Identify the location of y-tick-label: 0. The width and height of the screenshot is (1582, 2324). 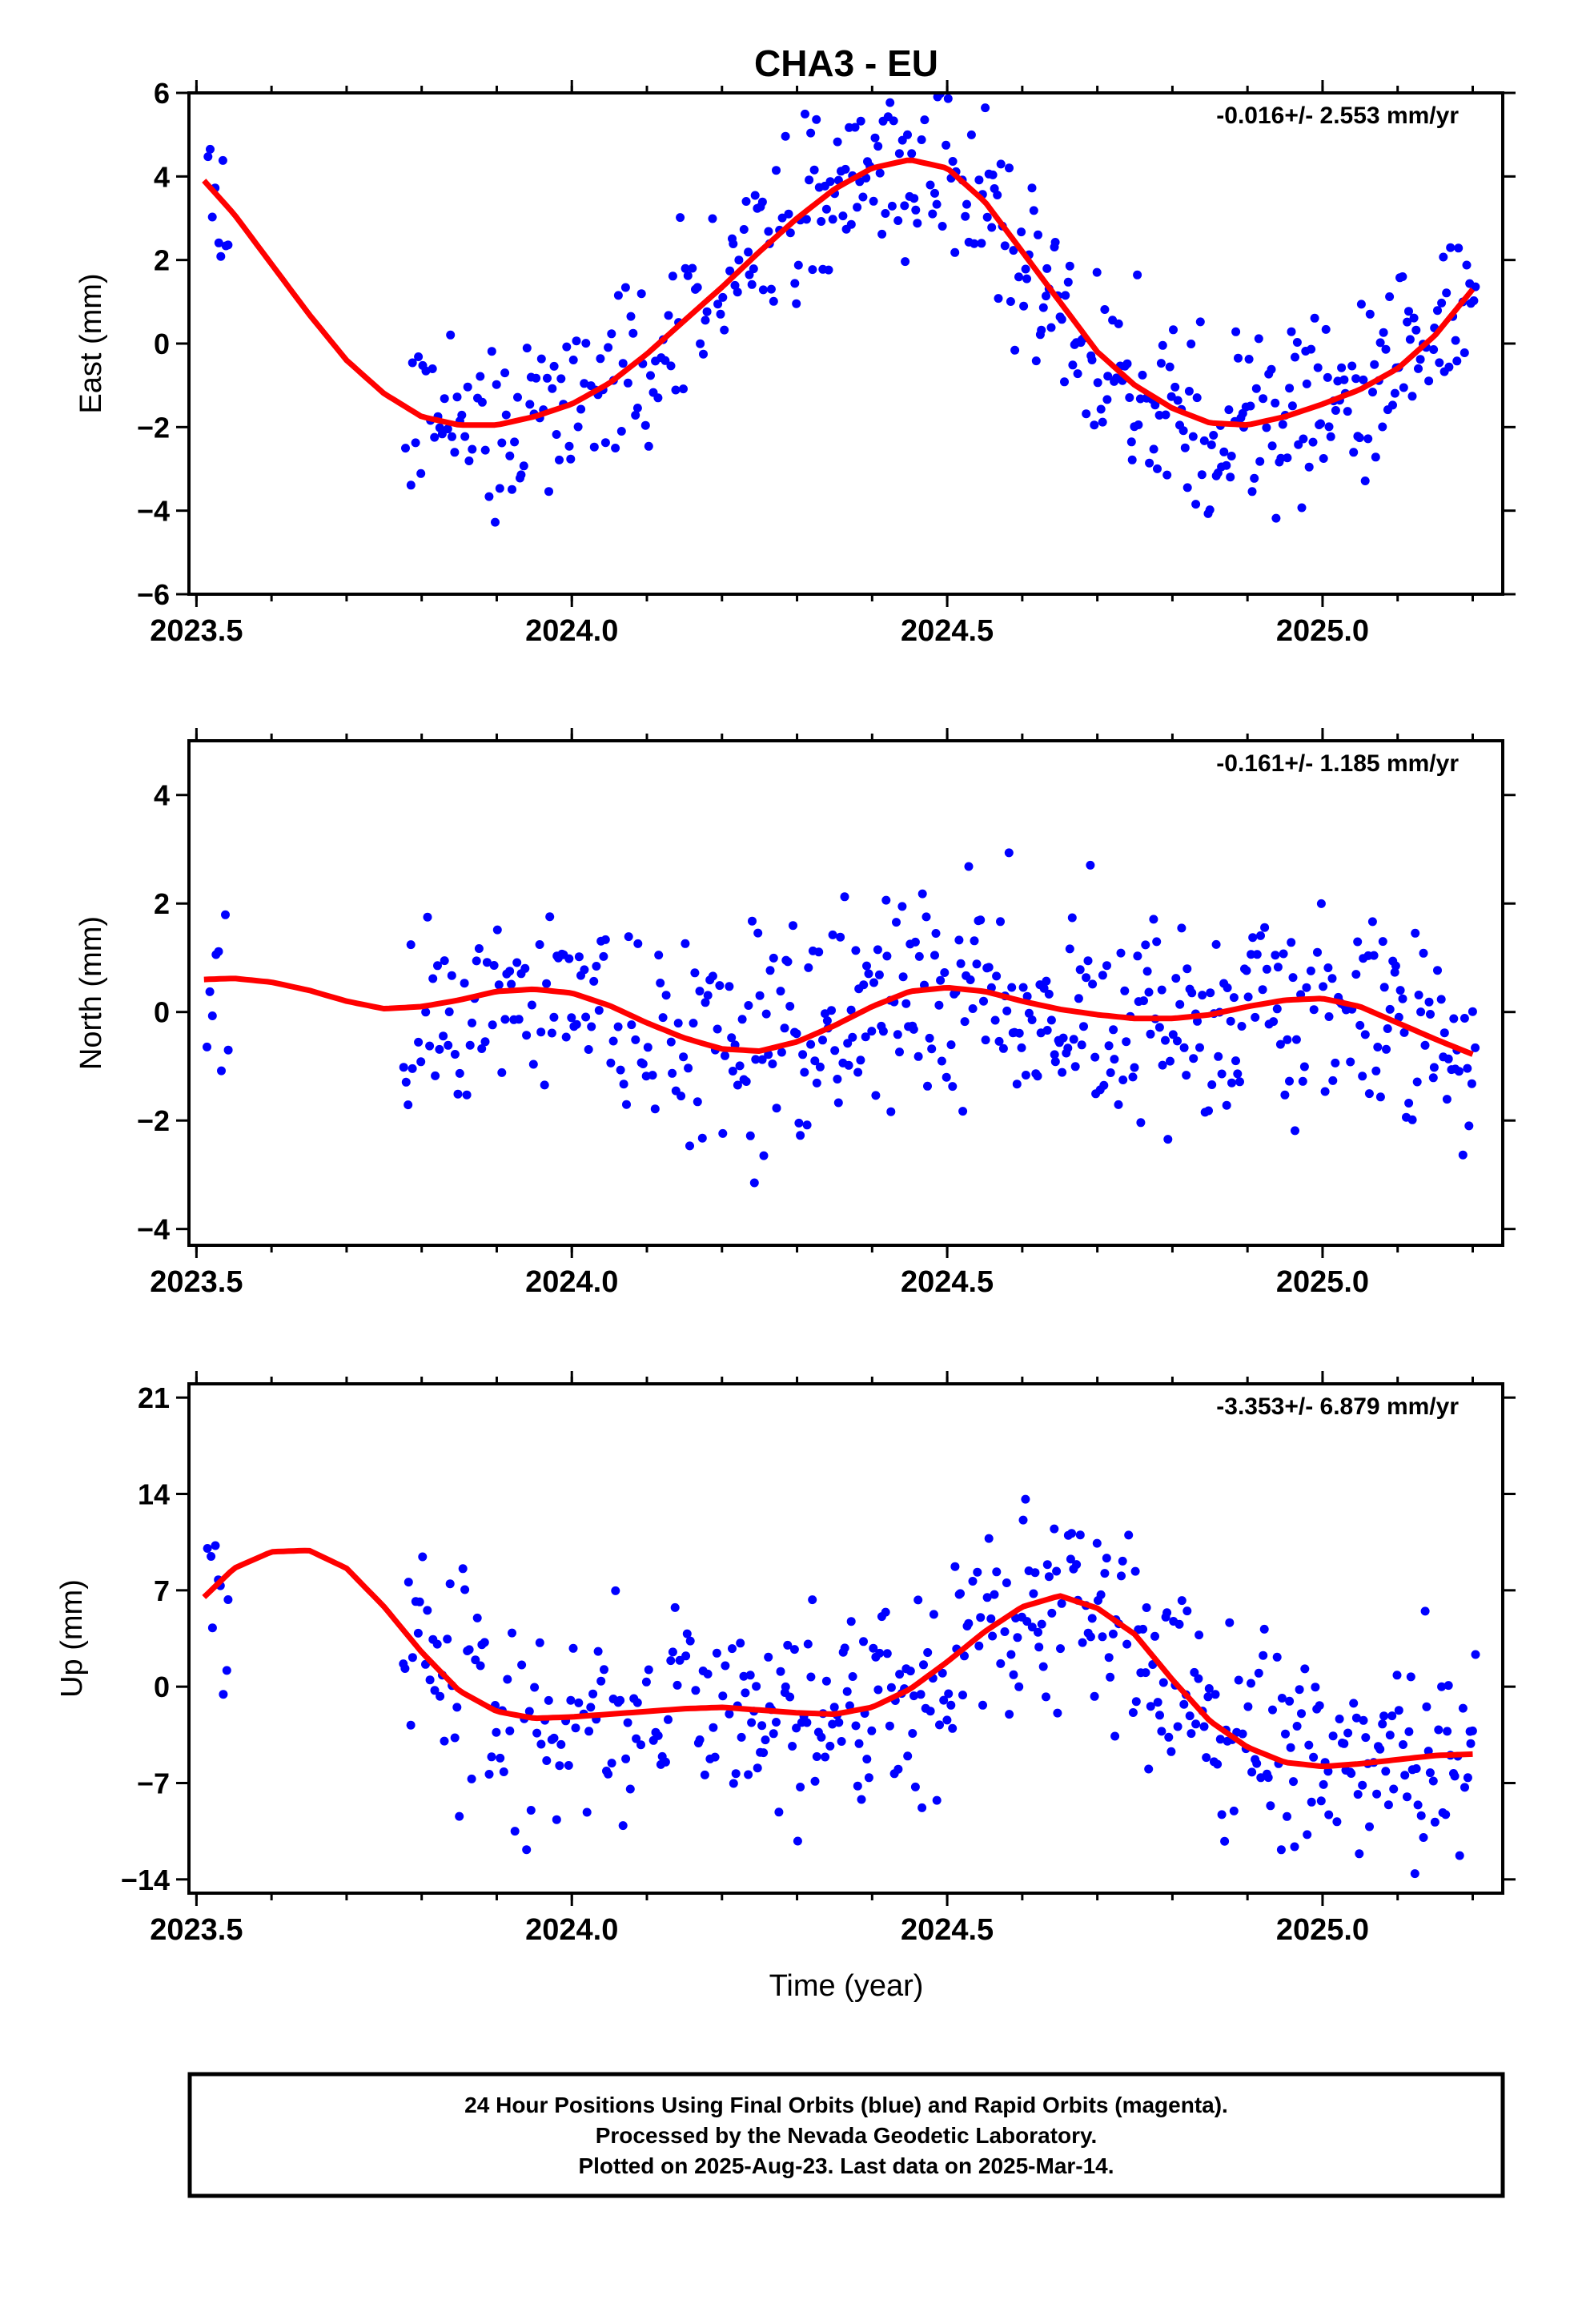
(162, 1687).